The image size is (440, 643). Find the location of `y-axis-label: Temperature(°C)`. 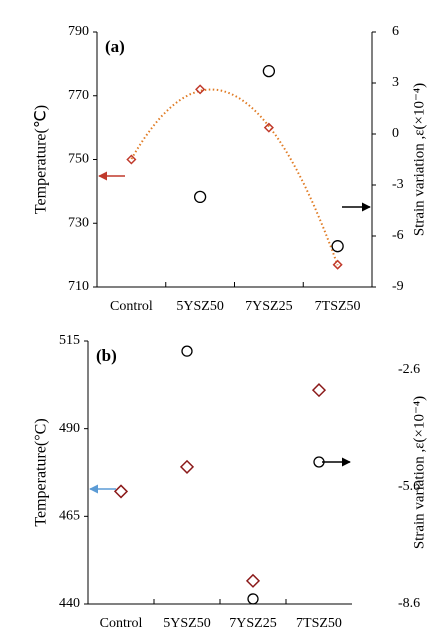

y-axis-label: Temperature(°C) is located at coordinates (41, 472).